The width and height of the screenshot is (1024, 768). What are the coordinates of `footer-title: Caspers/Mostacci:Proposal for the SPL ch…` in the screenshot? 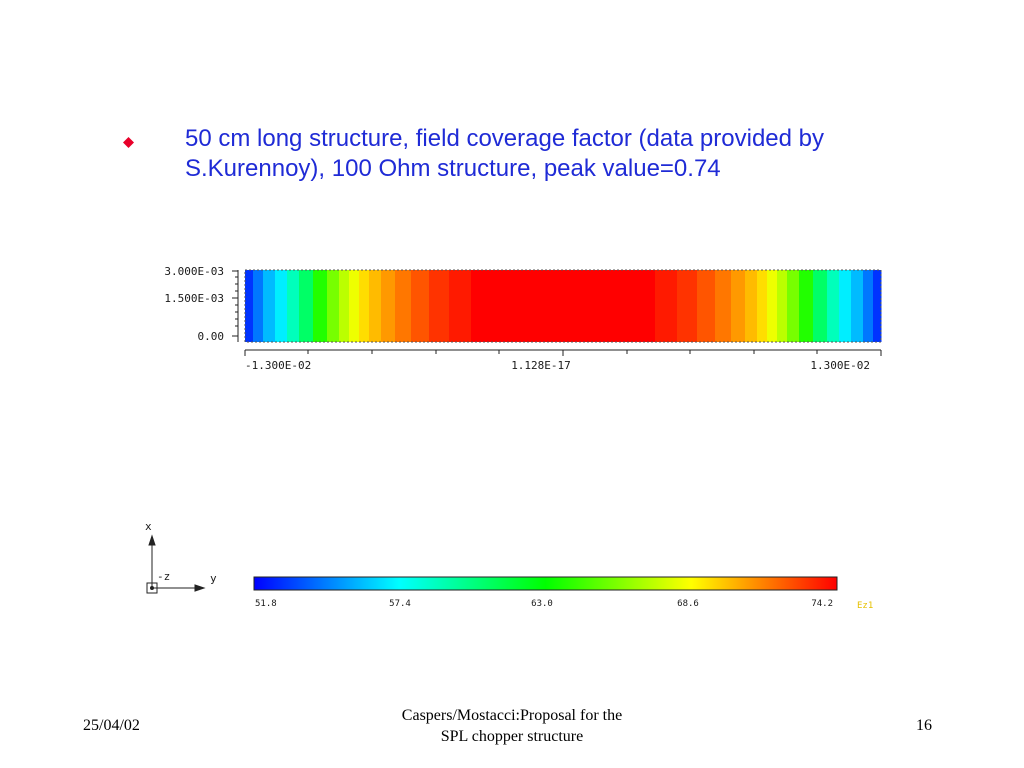 It's located at (512, 726).